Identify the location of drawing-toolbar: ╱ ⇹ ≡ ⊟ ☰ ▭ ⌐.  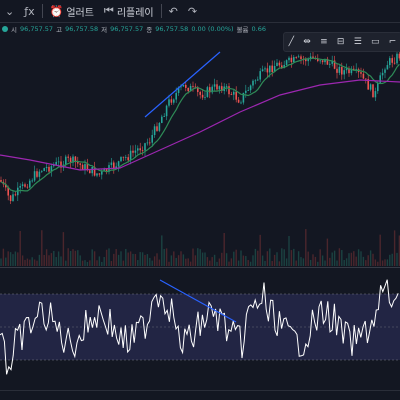
(341, 42).